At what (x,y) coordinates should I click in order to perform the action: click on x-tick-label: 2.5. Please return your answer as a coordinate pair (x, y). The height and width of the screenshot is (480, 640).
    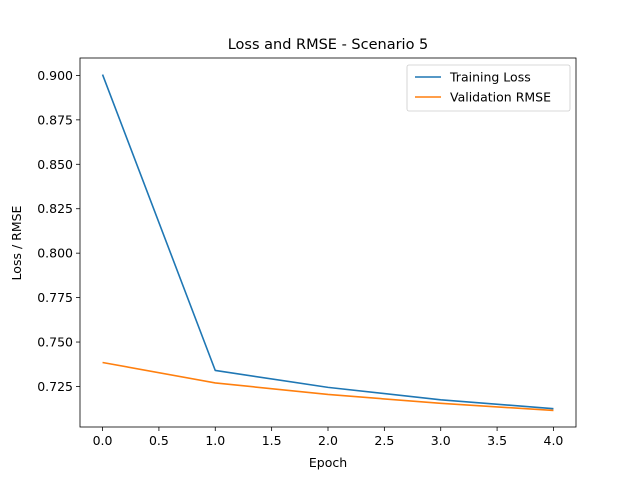
    Looking at the image, I should click on (384, 440).